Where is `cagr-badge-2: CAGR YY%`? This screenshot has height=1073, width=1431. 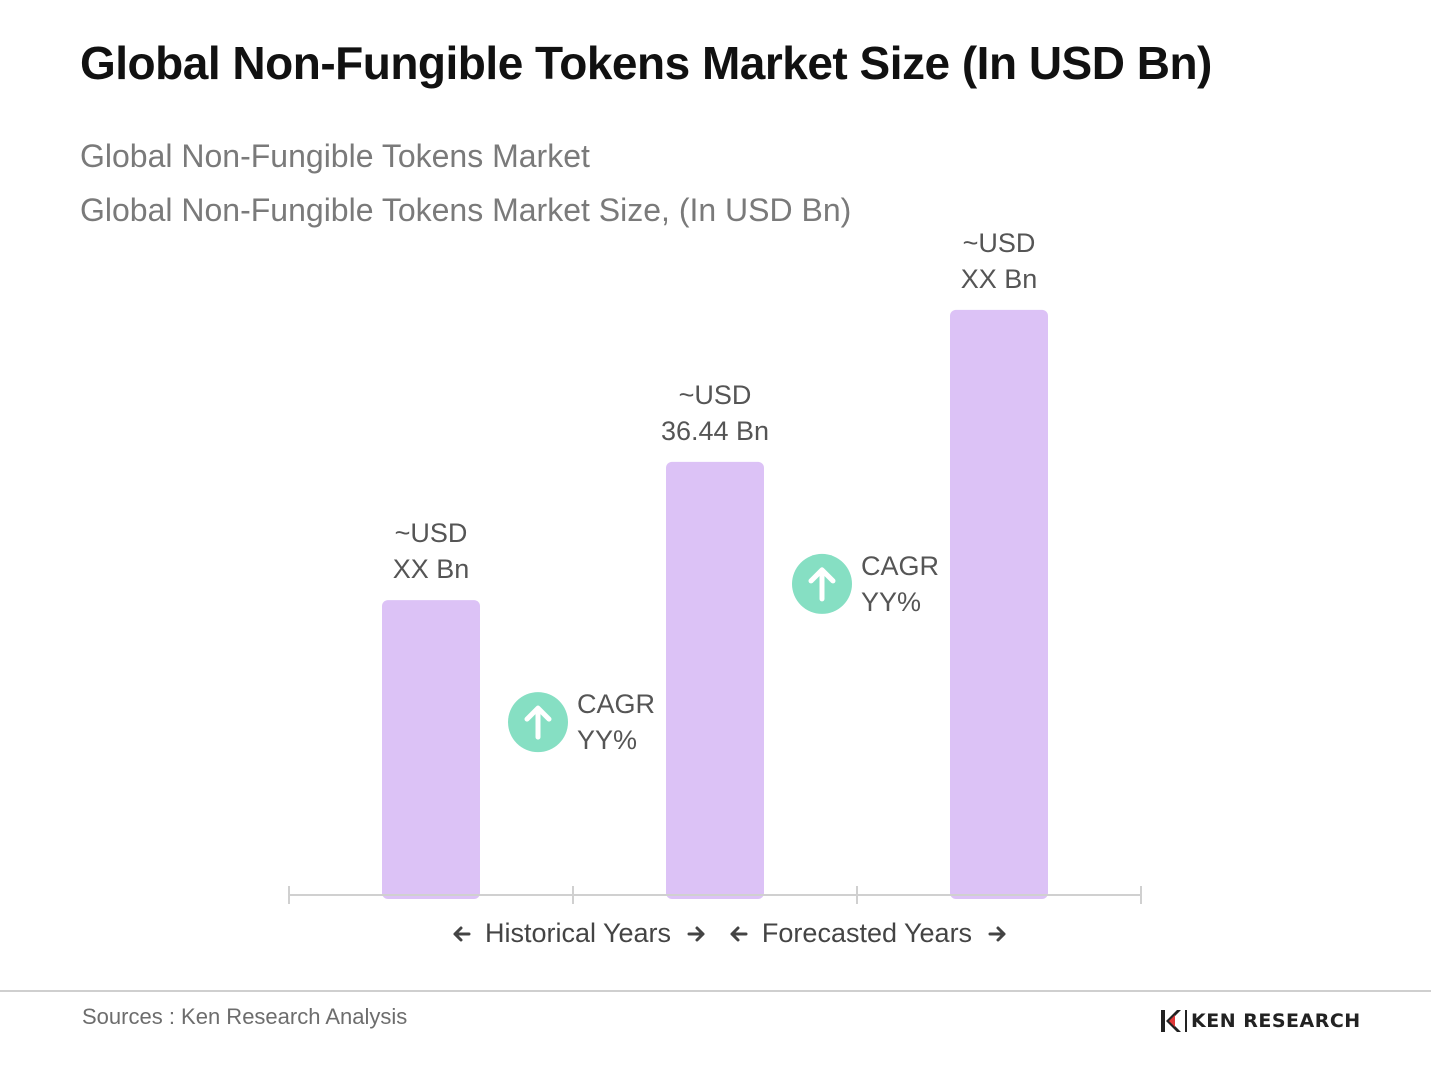 cagr-badge-2: CAGR YY% is located at coordinates (865, 584).